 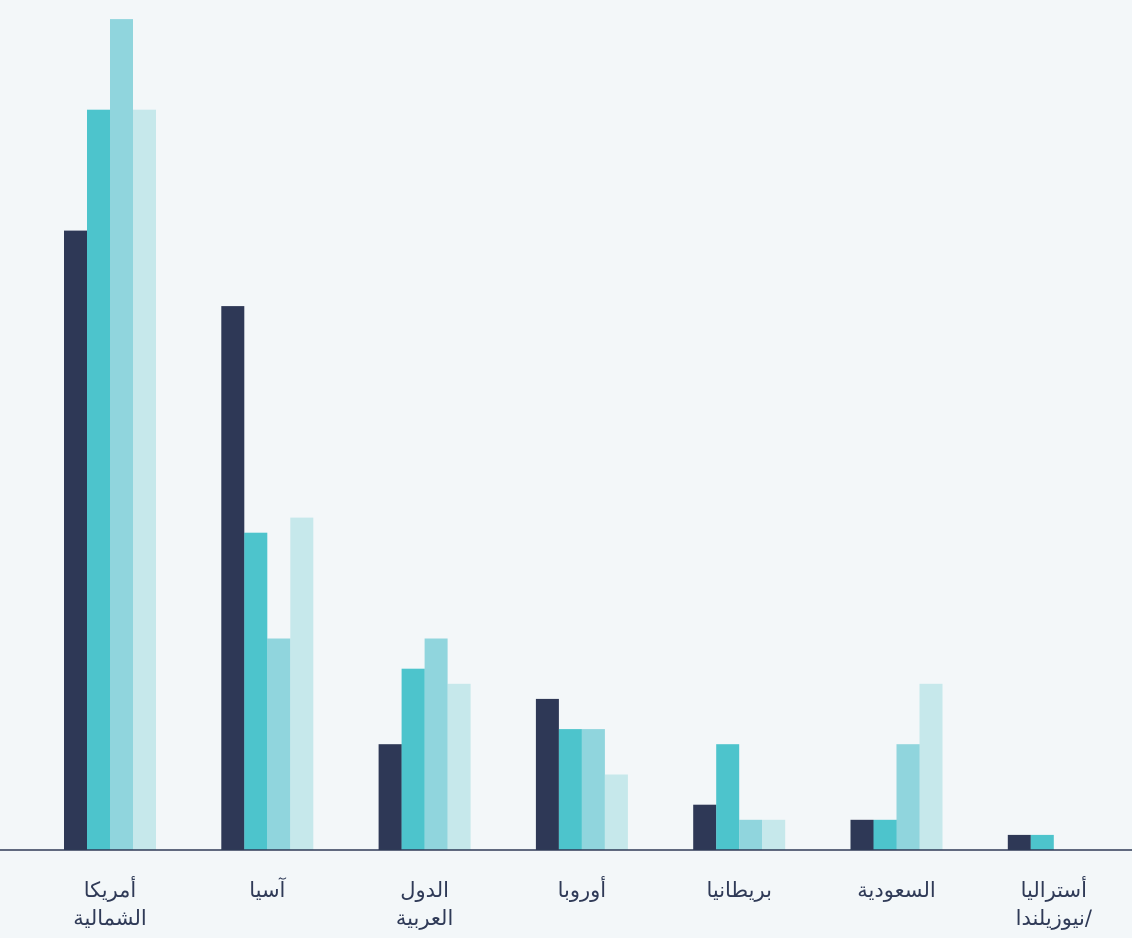 I want to click on x-tick-label-line: /نيوزيلندا, so click(x=1054, y=918).